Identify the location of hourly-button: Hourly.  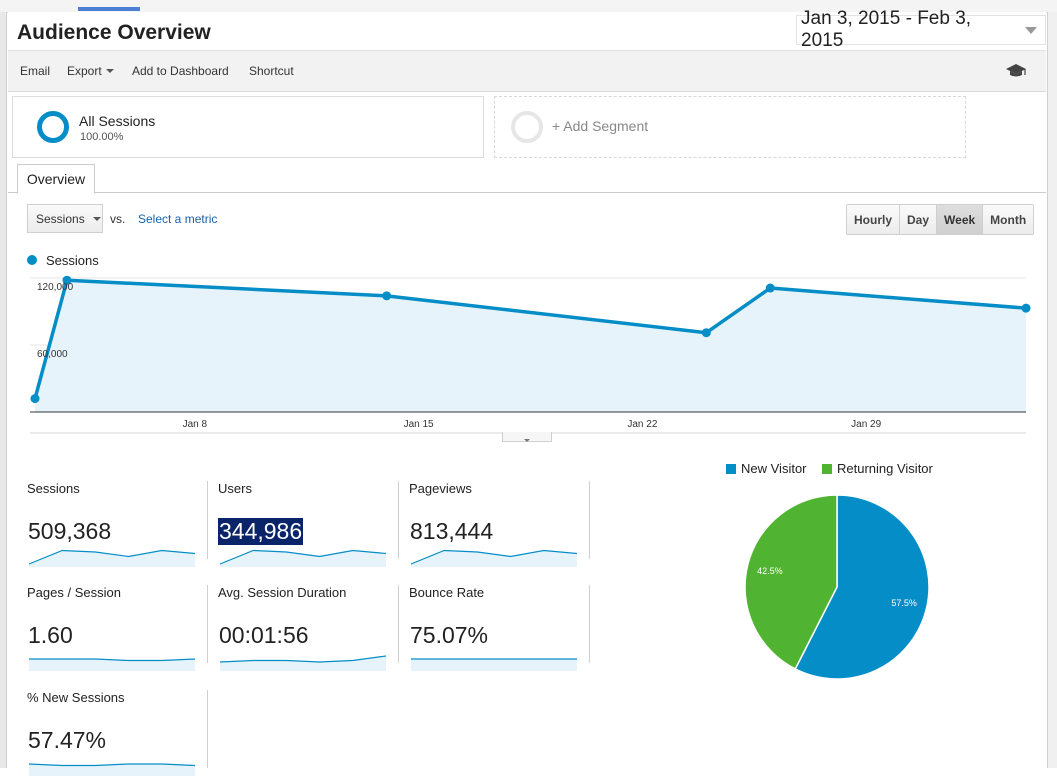
(874, 219).